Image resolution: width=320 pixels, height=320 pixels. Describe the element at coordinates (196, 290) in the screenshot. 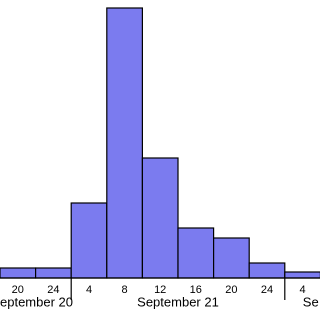

I see `x-tick-label: 16` at that location.